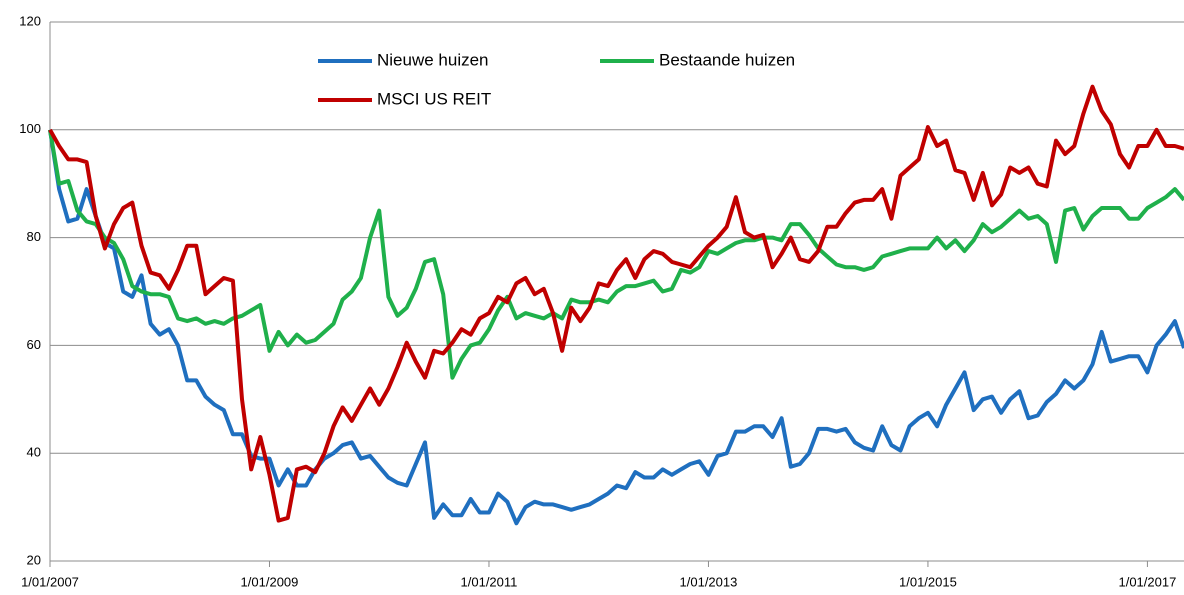 The height and width of the screenshot is (595, 1184). What do you see at coordinates (270, 581) in the screenshot?
I see `x-tick-label: 1/01/2009` at bounding box center [270, 581].